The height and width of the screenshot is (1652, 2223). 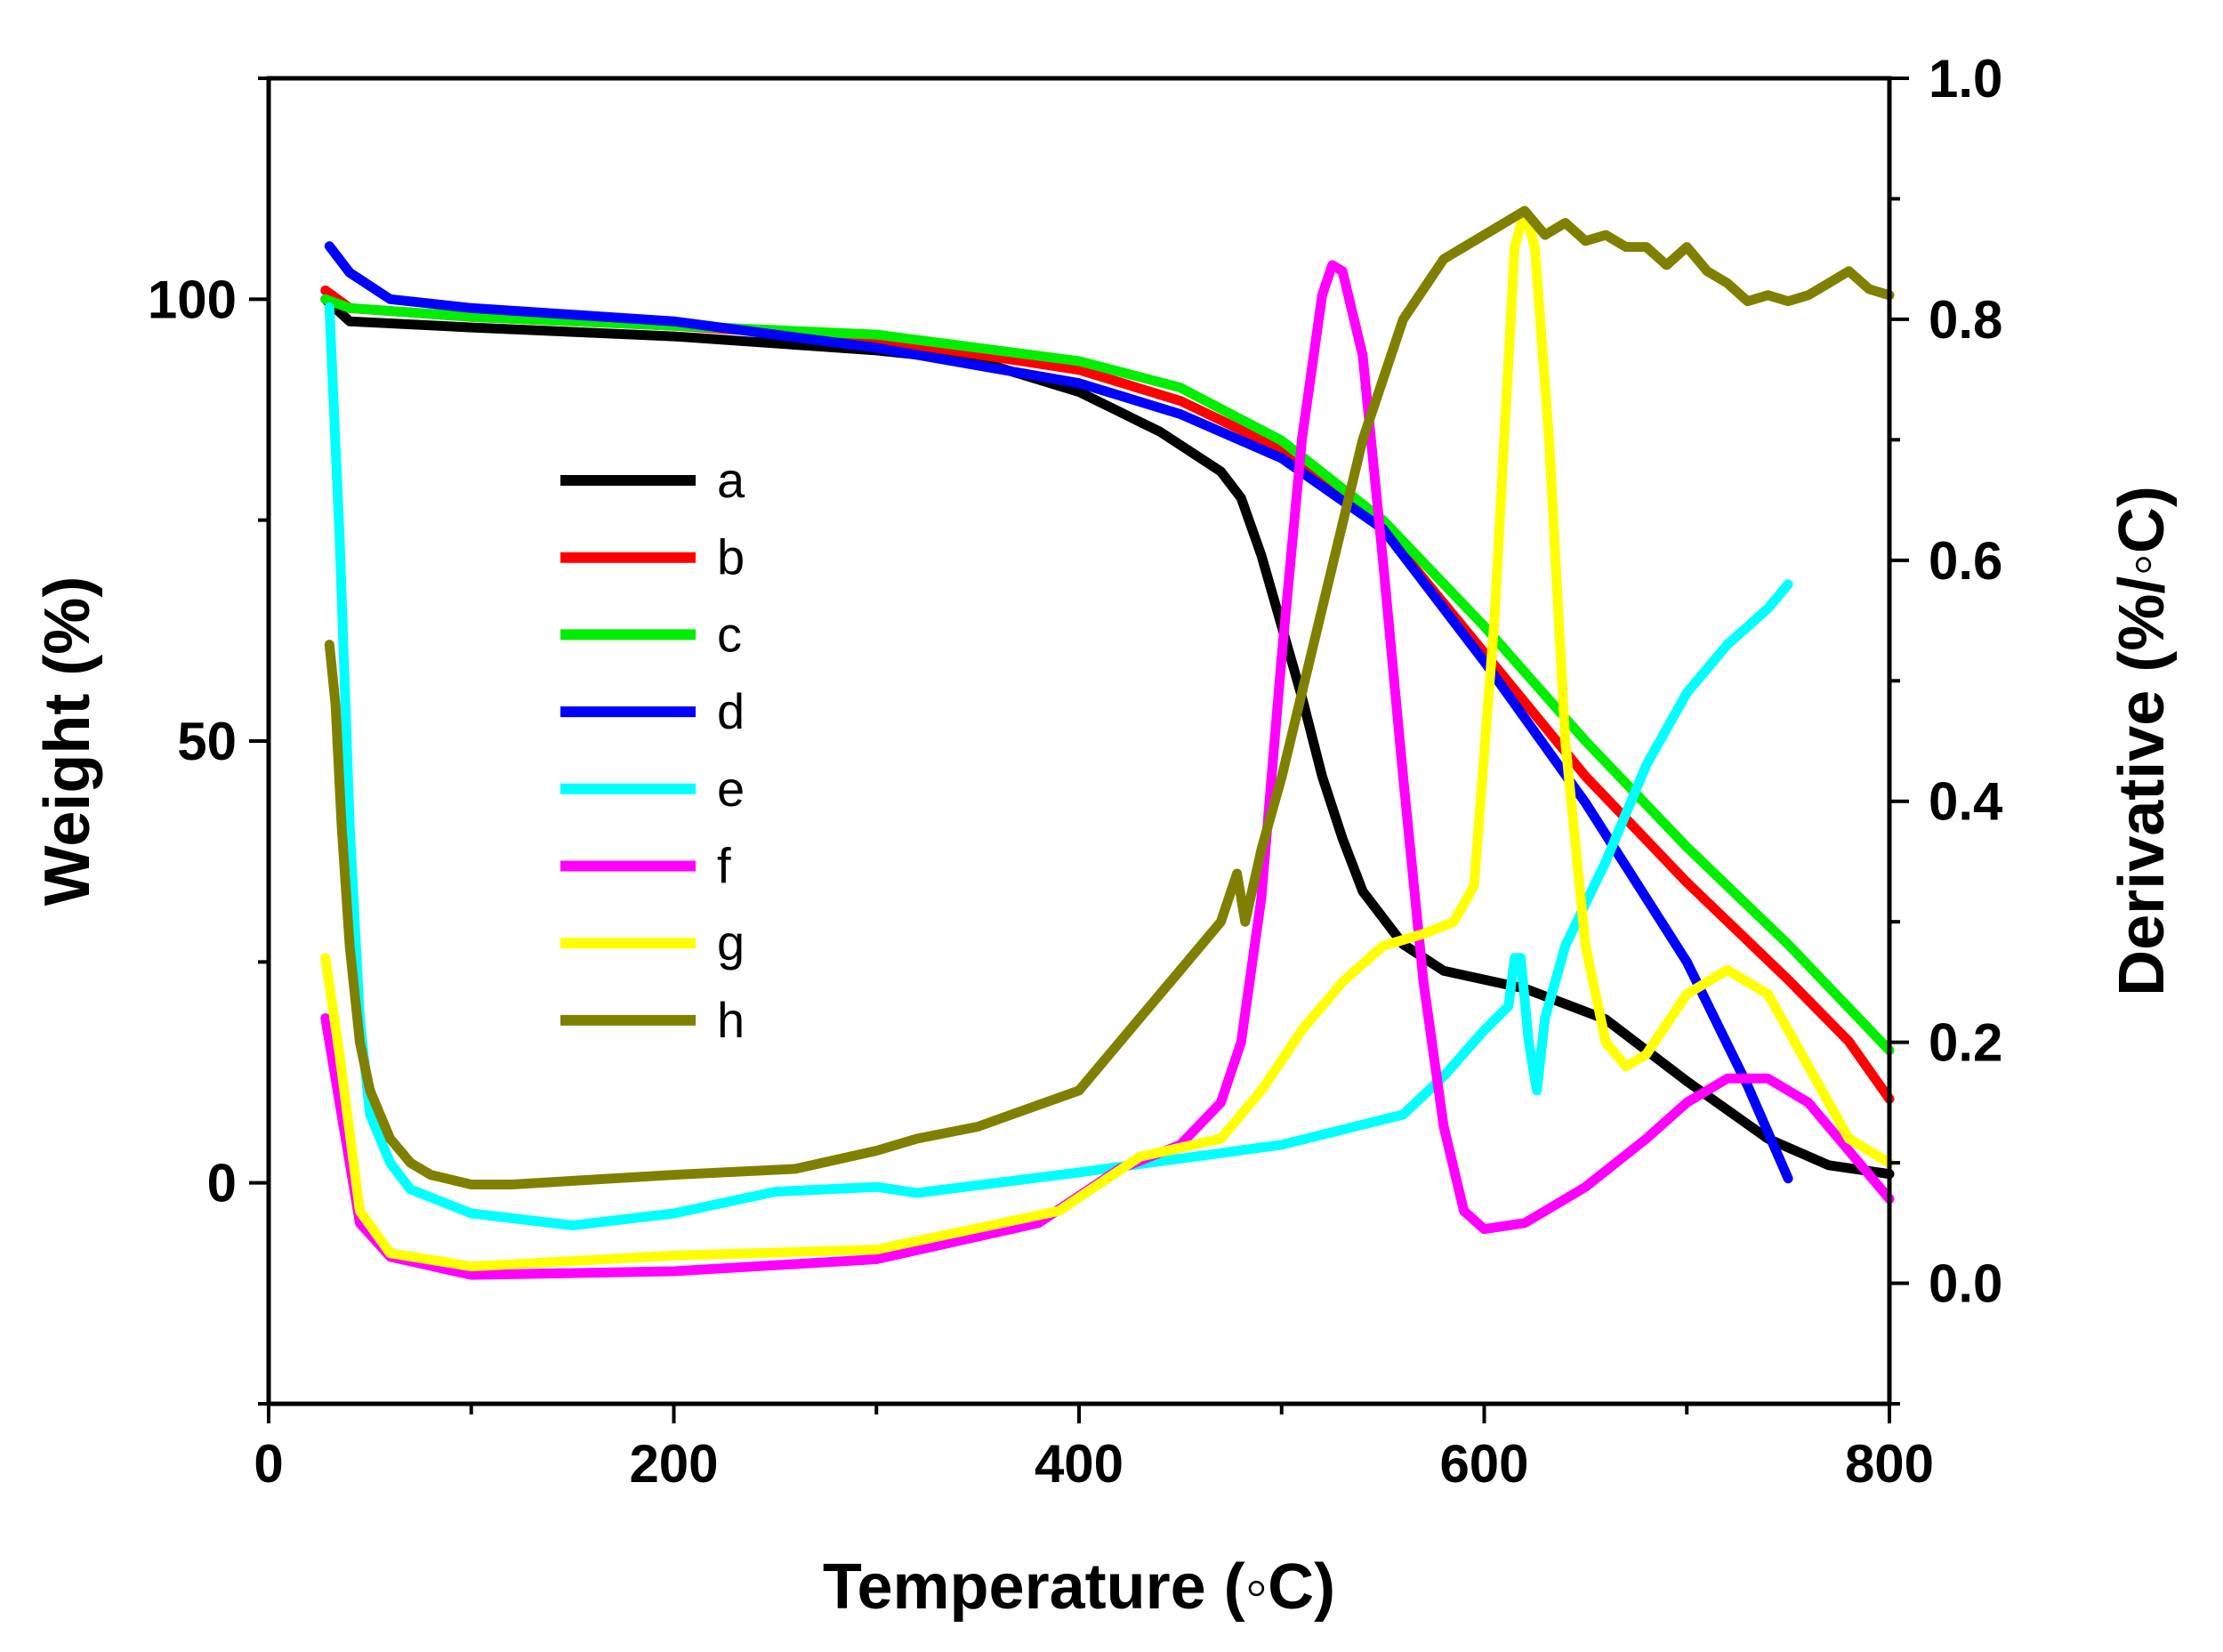 I want to click on legend-label-f: f, so click(x=724, y=866).